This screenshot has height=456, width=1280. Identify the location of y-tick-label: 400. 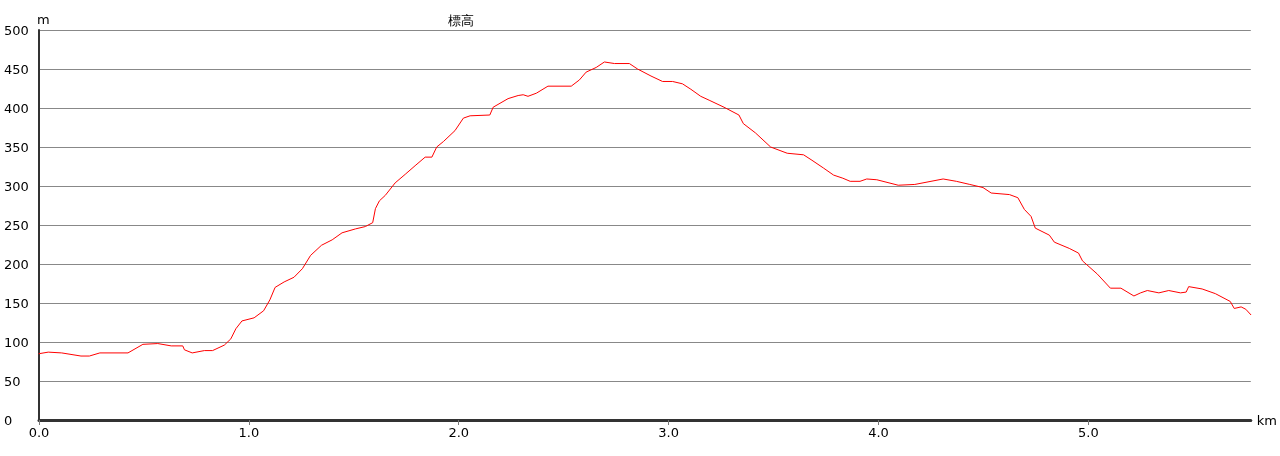
(16, 108).